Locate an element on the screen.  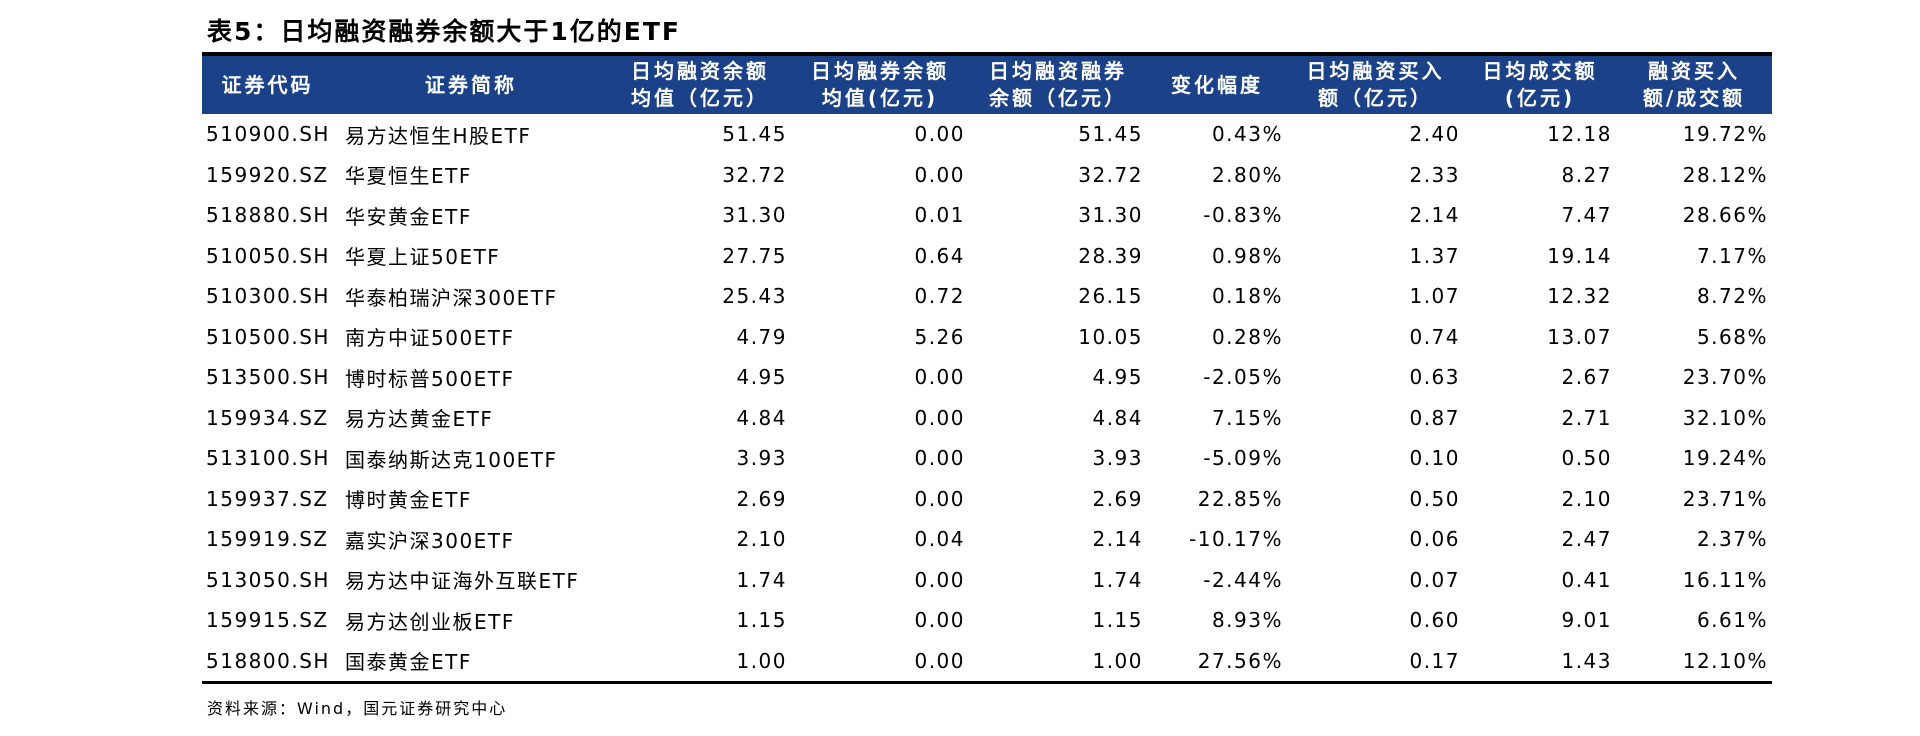
financing-balance-cell: 27.75 is located at coordinates (754, 255).